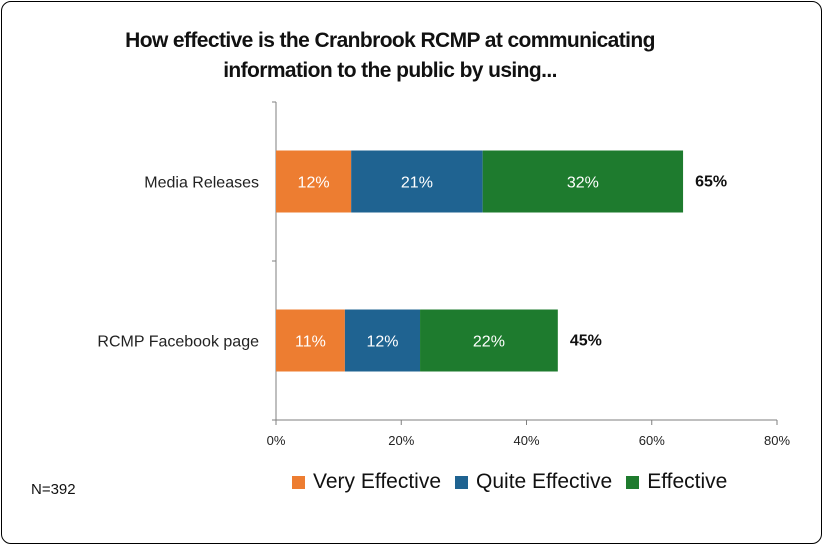 The image size is (823, 545). What do you see at coordinates (526, 440) in the screenshot?
I see `x-tick-label: 40%` at bounding box center [526, 440].